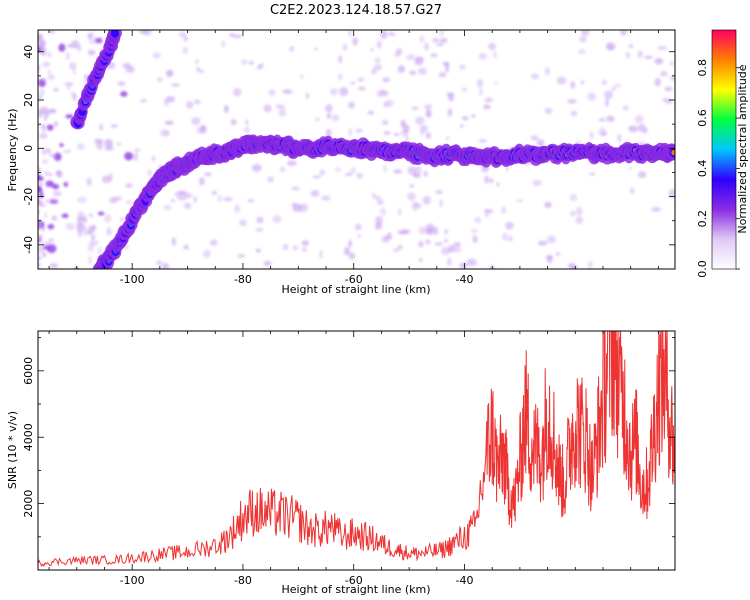 The width and height of the screenshot is (750, 600). What do you see at coordinates (702, 68) in the screenshot?
I see `colorbar-tick-label: 0.8` at bounding box center [702, 68].